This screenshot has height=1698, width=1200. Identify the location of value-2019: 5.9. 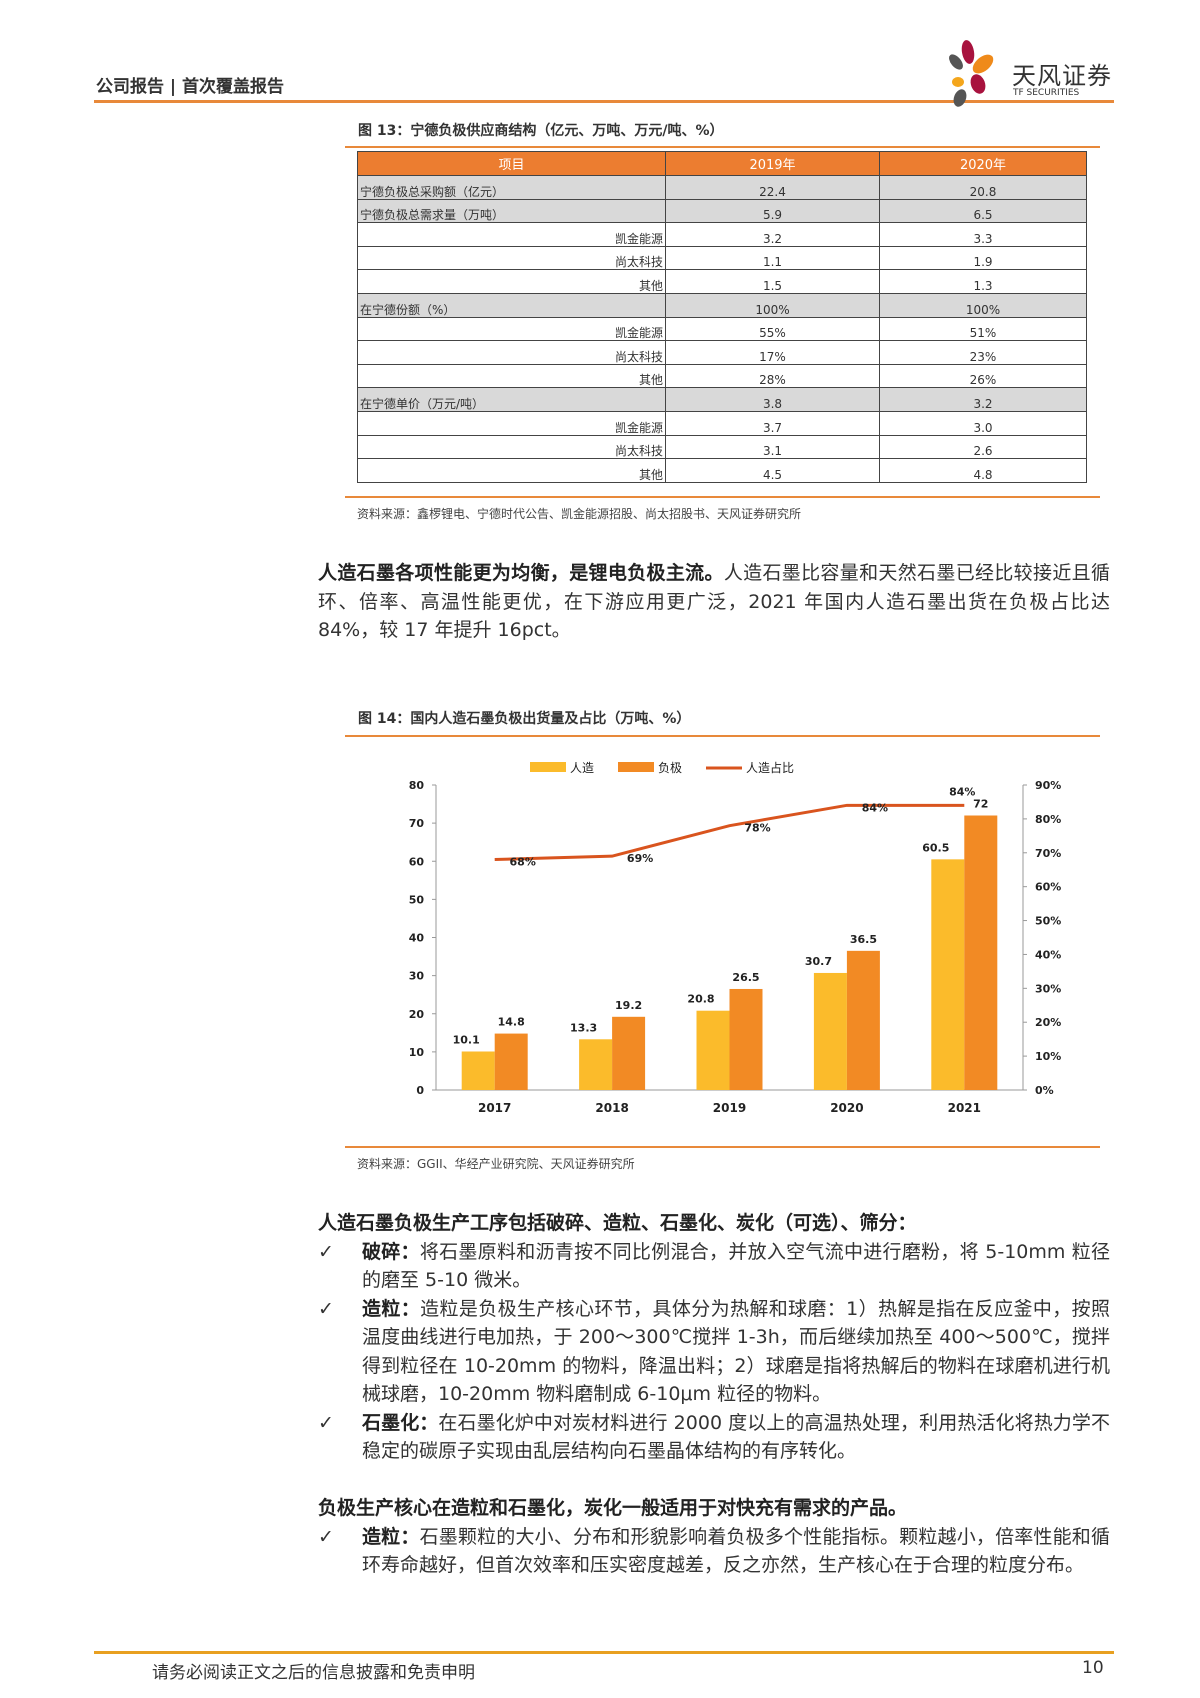
(772, 211).